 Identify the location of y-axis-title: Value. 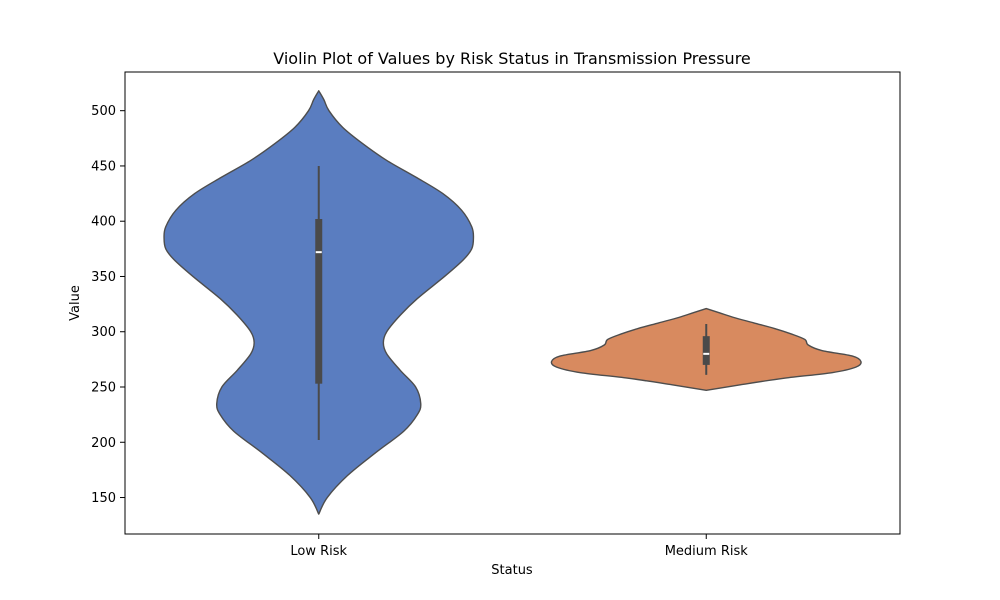
(75, 303).